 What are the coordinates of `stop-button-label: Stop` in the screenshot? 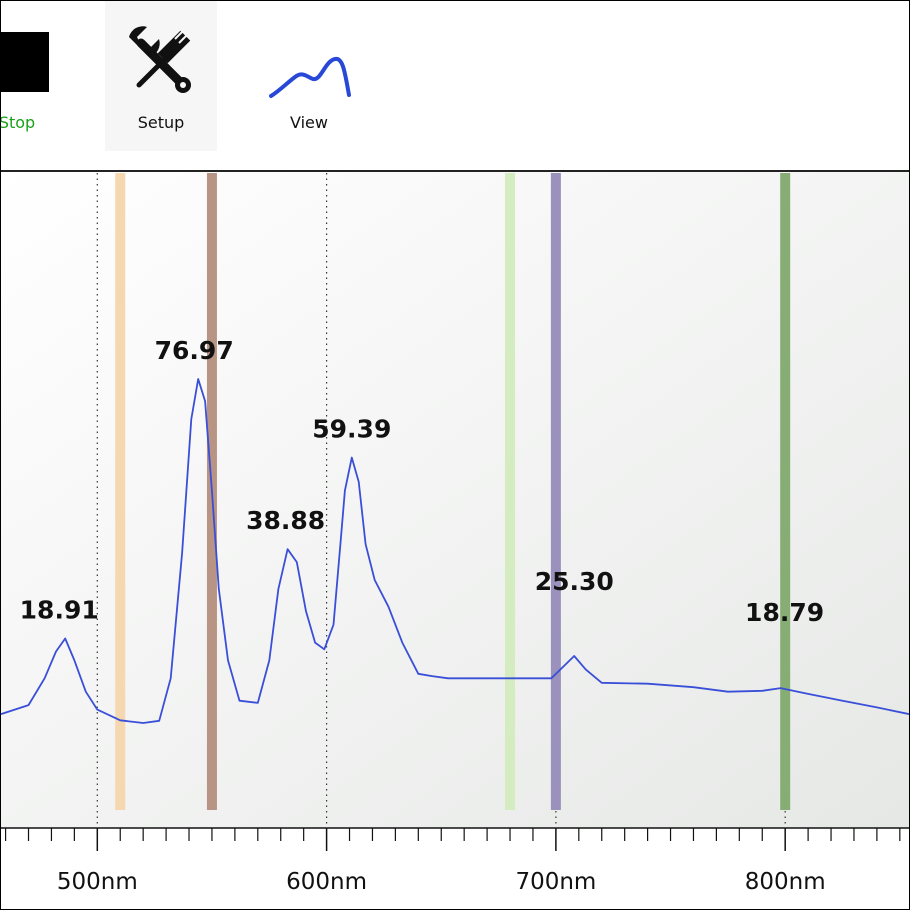 It's located at (18, 122).